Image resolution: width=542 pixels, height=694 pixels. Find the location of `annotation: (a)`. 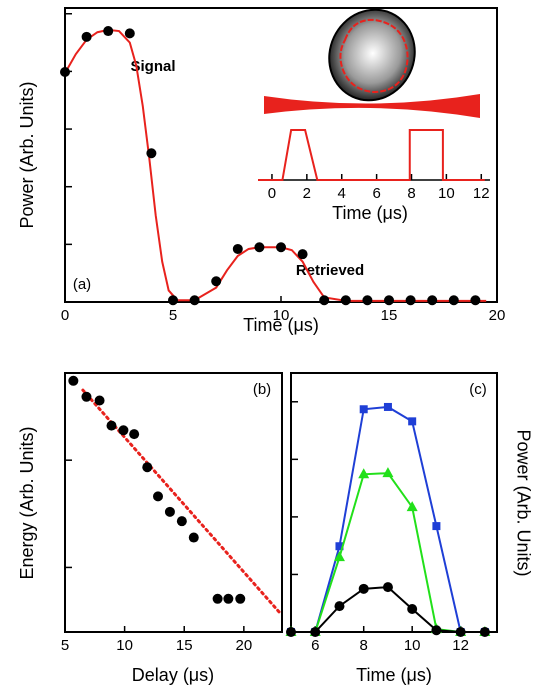

annotation: (a) is located at coordinates (82, 284).